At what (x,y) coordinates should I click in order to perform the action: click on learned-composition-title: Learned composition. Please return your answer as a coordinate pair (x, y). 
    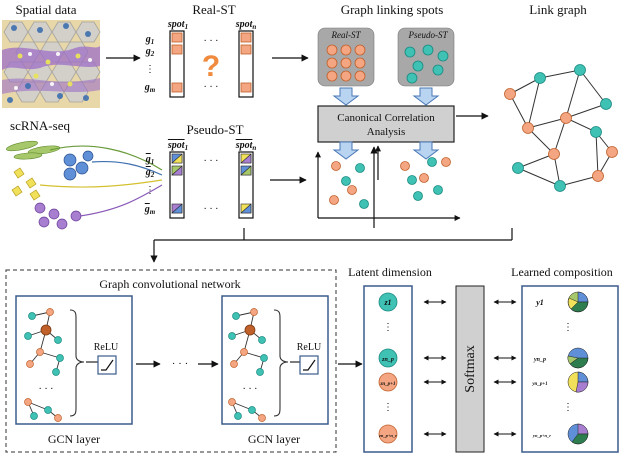
    Looking at the image, I should click on (562, 272).